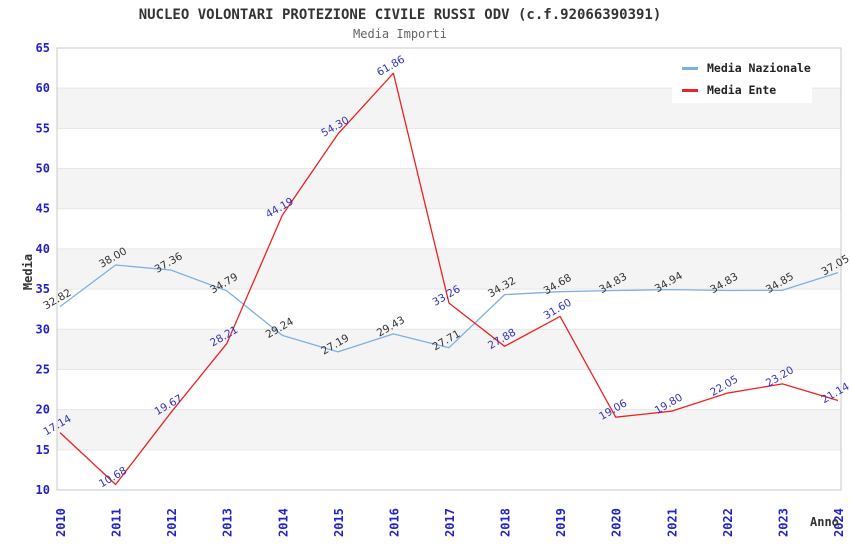 This screenshot has width=850, height=550. What do you see at coordinates (690, 90) in the screenshot?
I see `legend-swatch-media-ente` at bounding box center [690, 90].